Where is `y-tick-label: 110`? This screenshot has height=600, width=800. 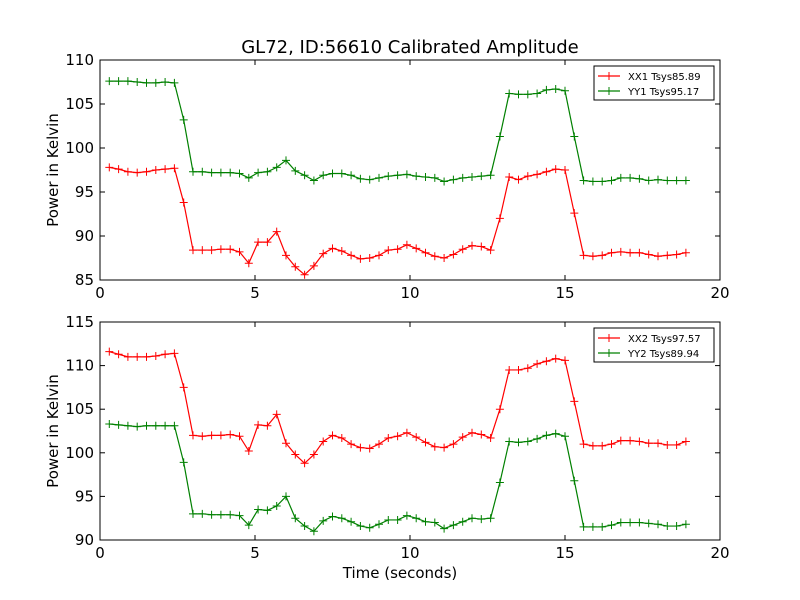 y-tick-label: 110 is located at coordinates (79, 60).